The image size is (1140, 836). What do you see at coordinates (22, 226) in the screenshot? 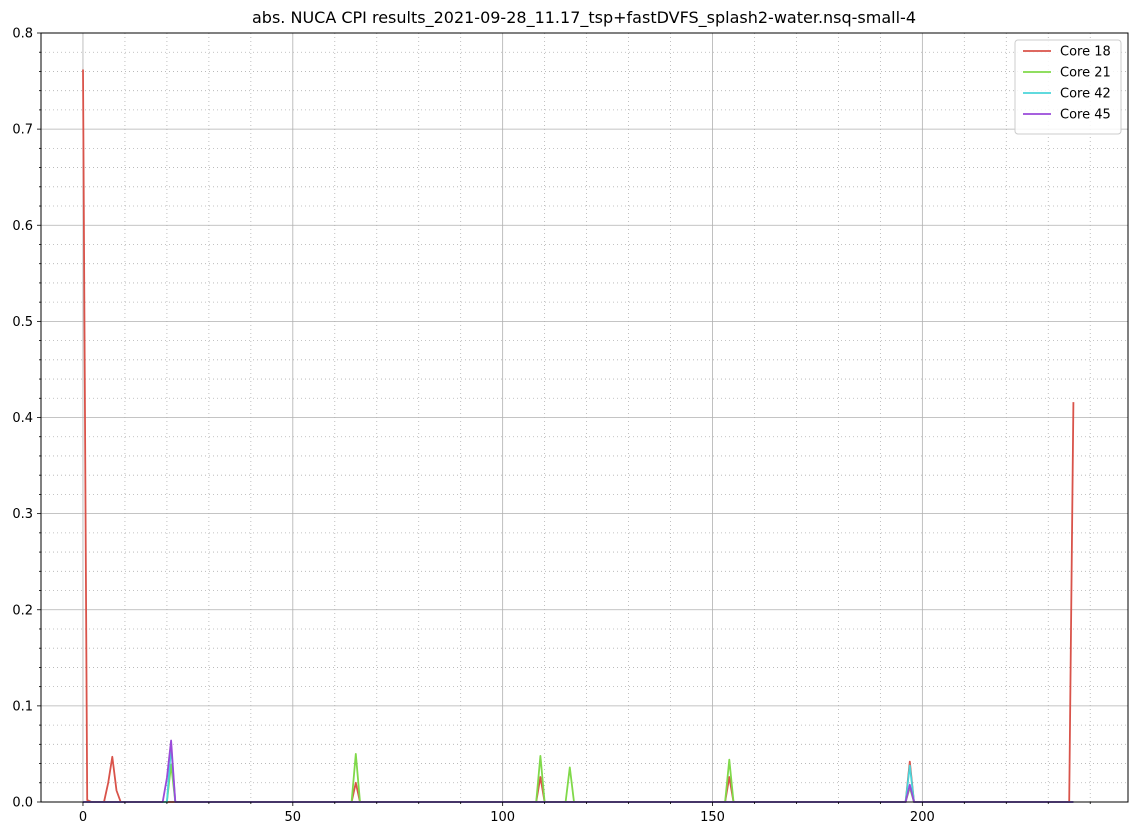
I see `y-tick-label: 0.6` at bounding box center [22, 226].